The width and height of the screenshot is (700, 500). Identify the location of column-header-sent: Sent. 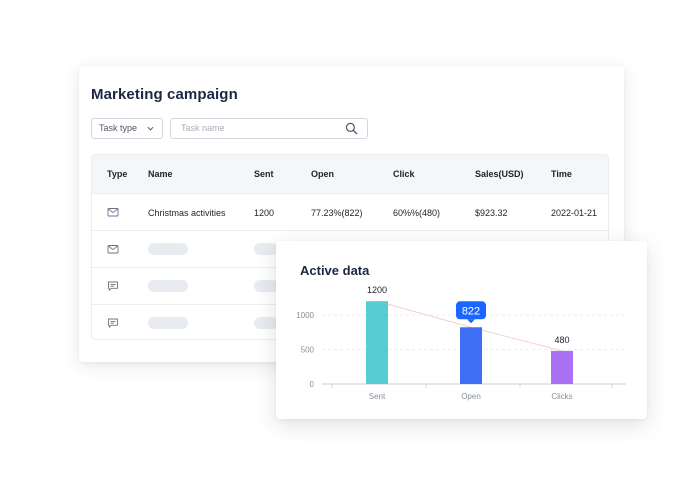
(264, 174).